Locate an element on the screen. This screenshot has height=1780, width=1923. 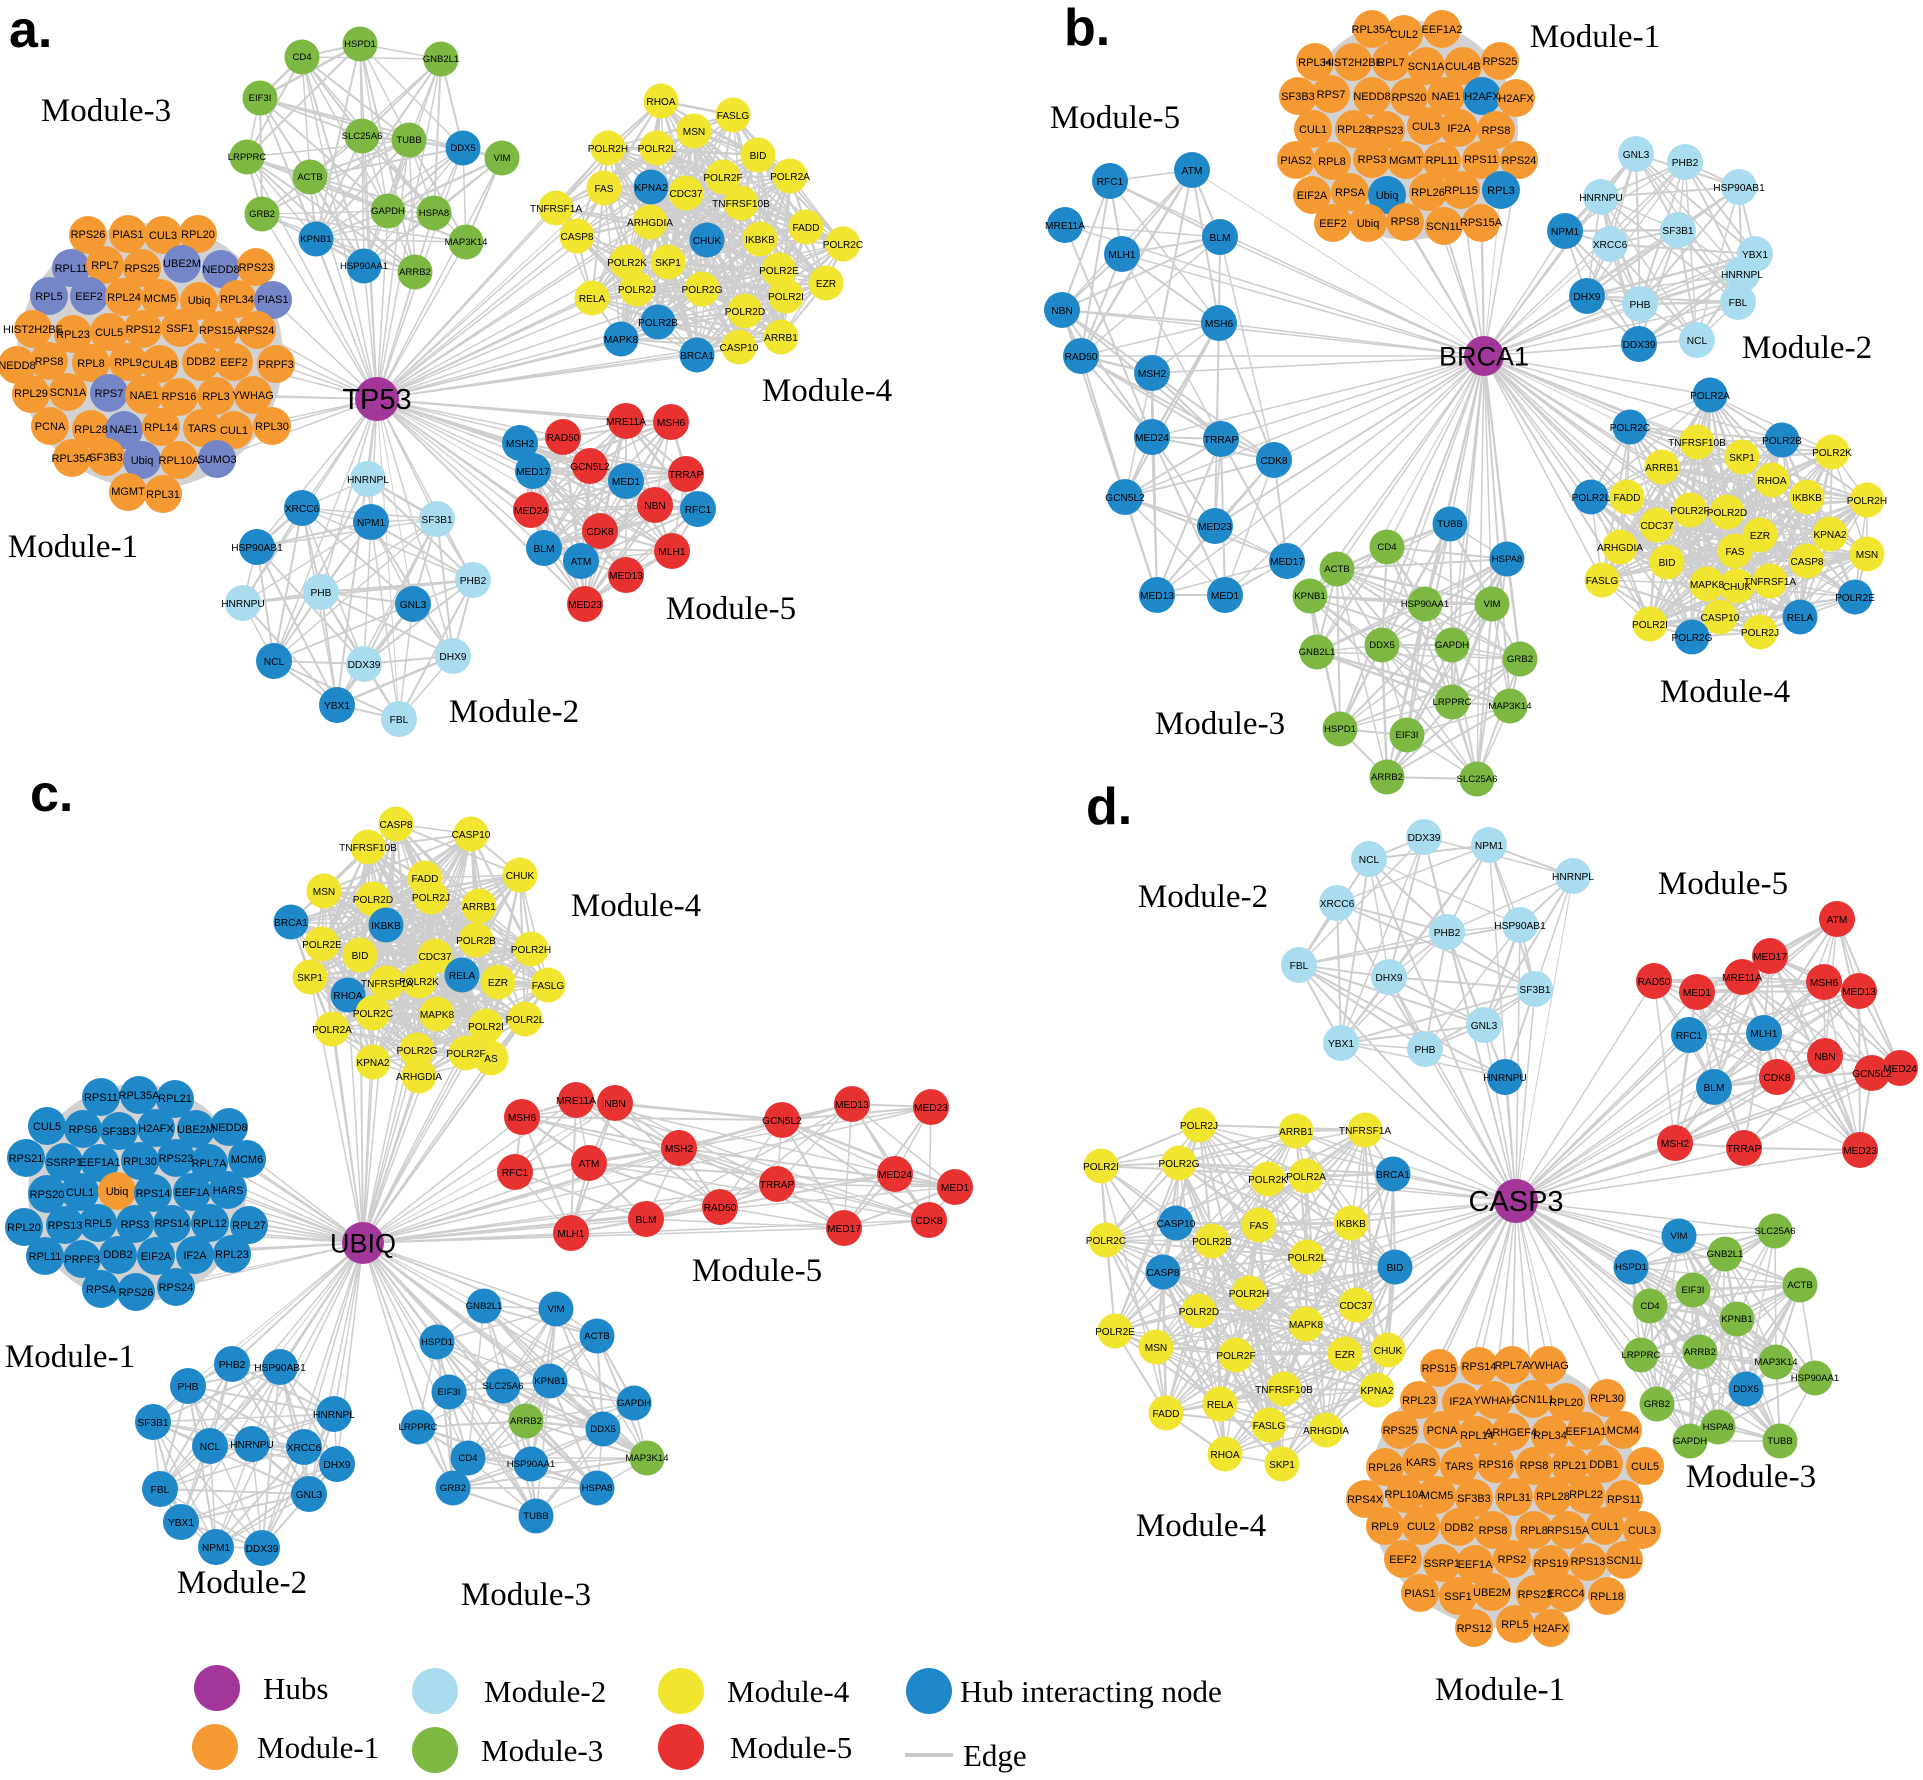
svg-text: ACTB is located at coordinates (1337, 569).